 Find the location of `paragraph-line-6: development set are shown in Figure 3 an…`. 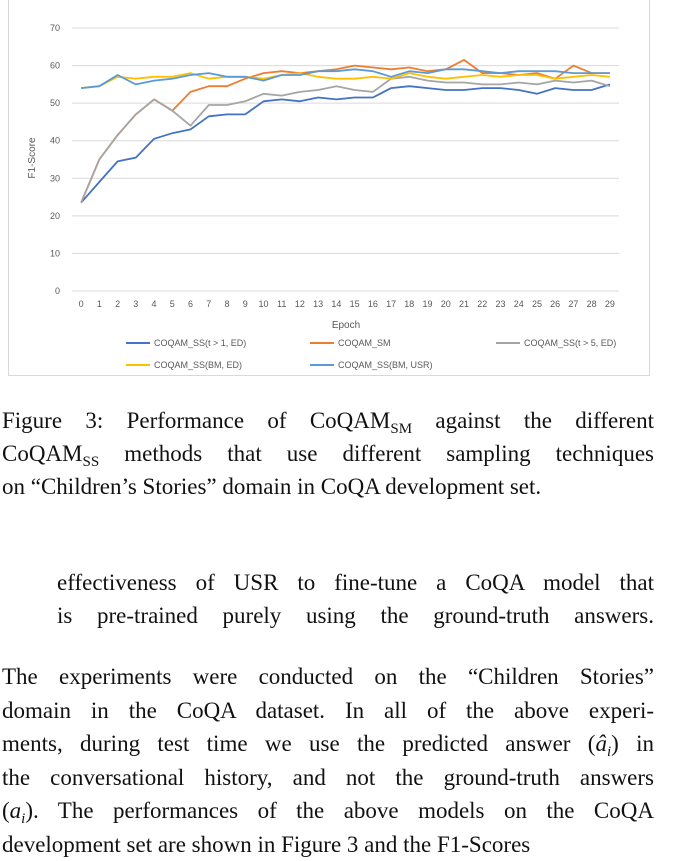

paragraph-line-6: development set are shown in Figure 3 an… is located at coordinates (328, 844).